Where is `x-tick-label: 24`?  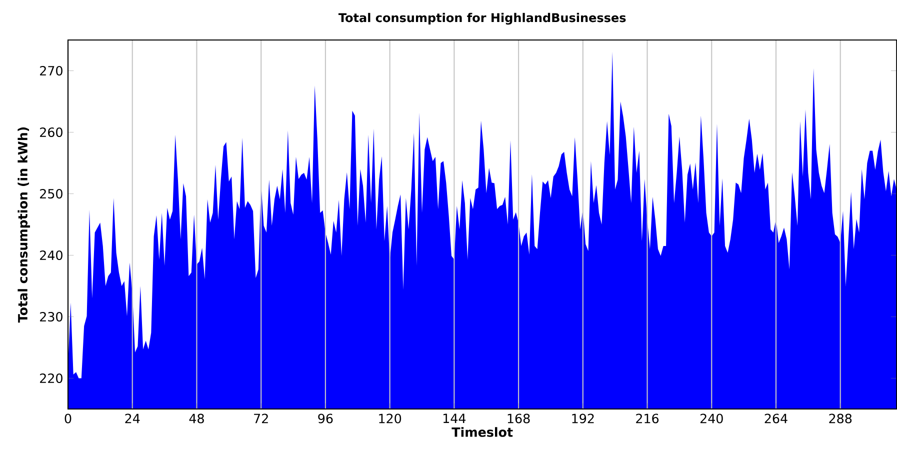
x-tick-label: 24 is located at coordinates (132, 419).